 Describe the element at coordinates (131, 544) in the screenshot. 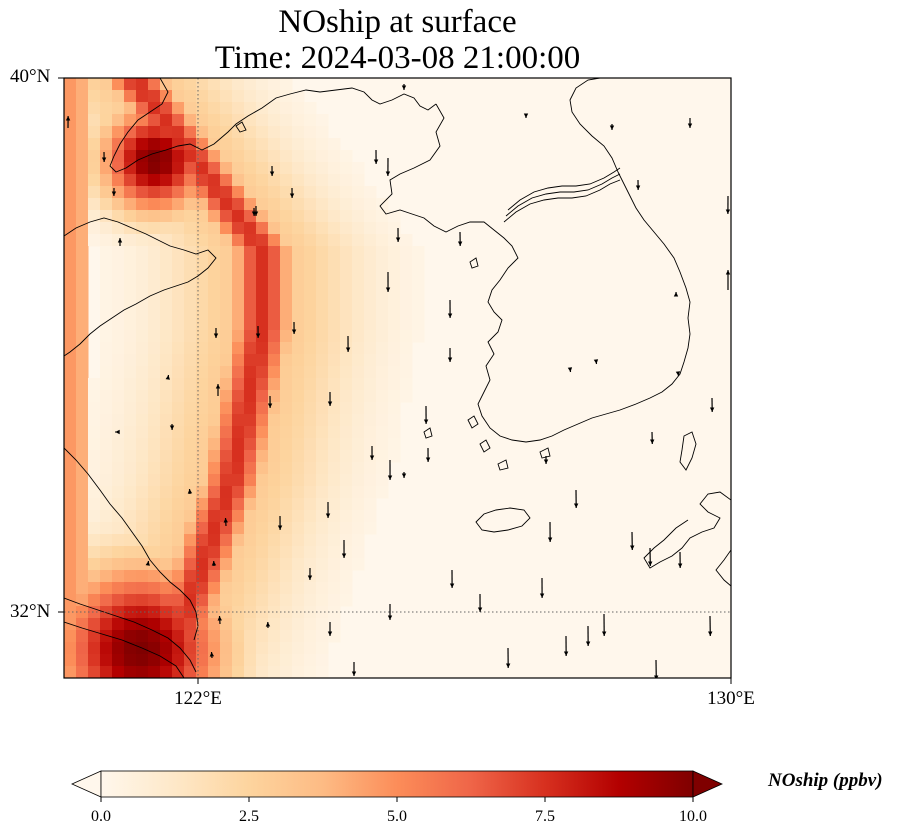

I see `coastline-jiangsu` at that location.